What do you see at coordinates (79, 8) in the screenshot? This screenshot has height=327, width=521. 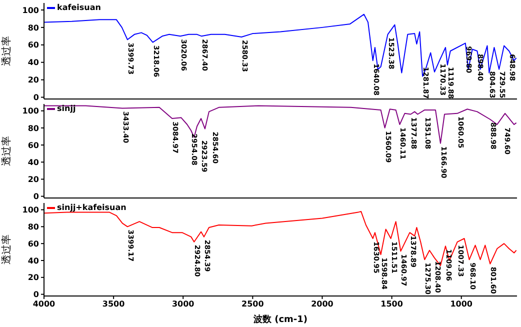 I see `legend-label: kafeisuan` at bounding box center [79, 8].